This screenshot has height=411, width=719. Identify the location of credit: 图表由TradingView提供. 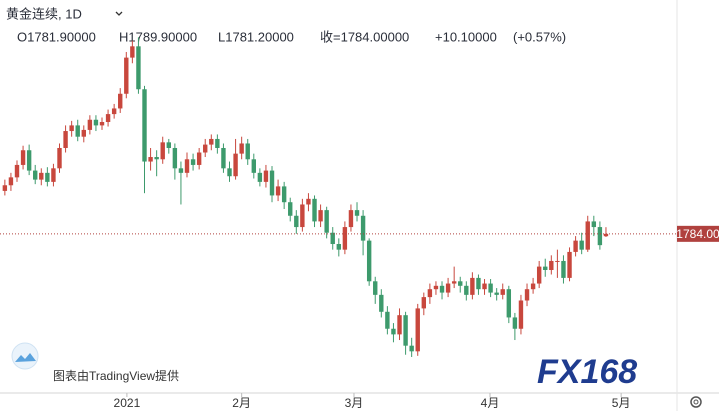
(116, 375).